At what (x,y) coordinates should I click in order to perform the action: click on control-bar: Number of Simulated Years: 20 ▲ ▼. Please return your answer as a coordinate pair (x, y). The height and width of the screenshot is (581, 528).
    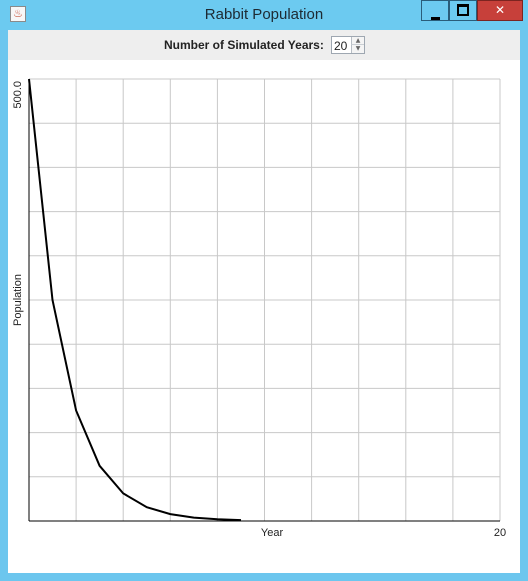
    Looking at the image, I should click on (264, 45).